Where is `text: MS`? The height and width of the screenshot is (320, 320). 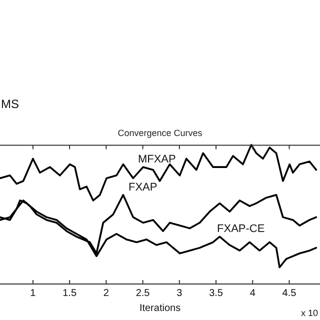 text: MS is located at coordinates (10, 104).